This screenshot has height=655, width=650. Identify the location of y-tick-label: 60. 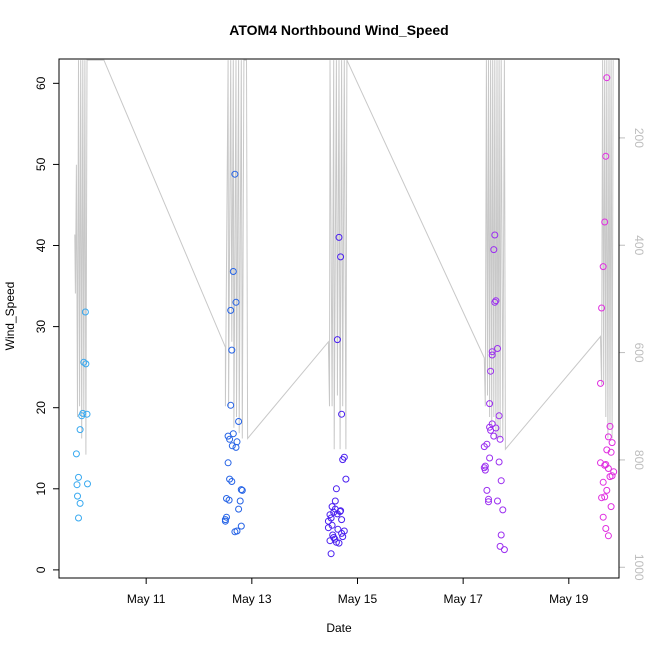
(41, 83).